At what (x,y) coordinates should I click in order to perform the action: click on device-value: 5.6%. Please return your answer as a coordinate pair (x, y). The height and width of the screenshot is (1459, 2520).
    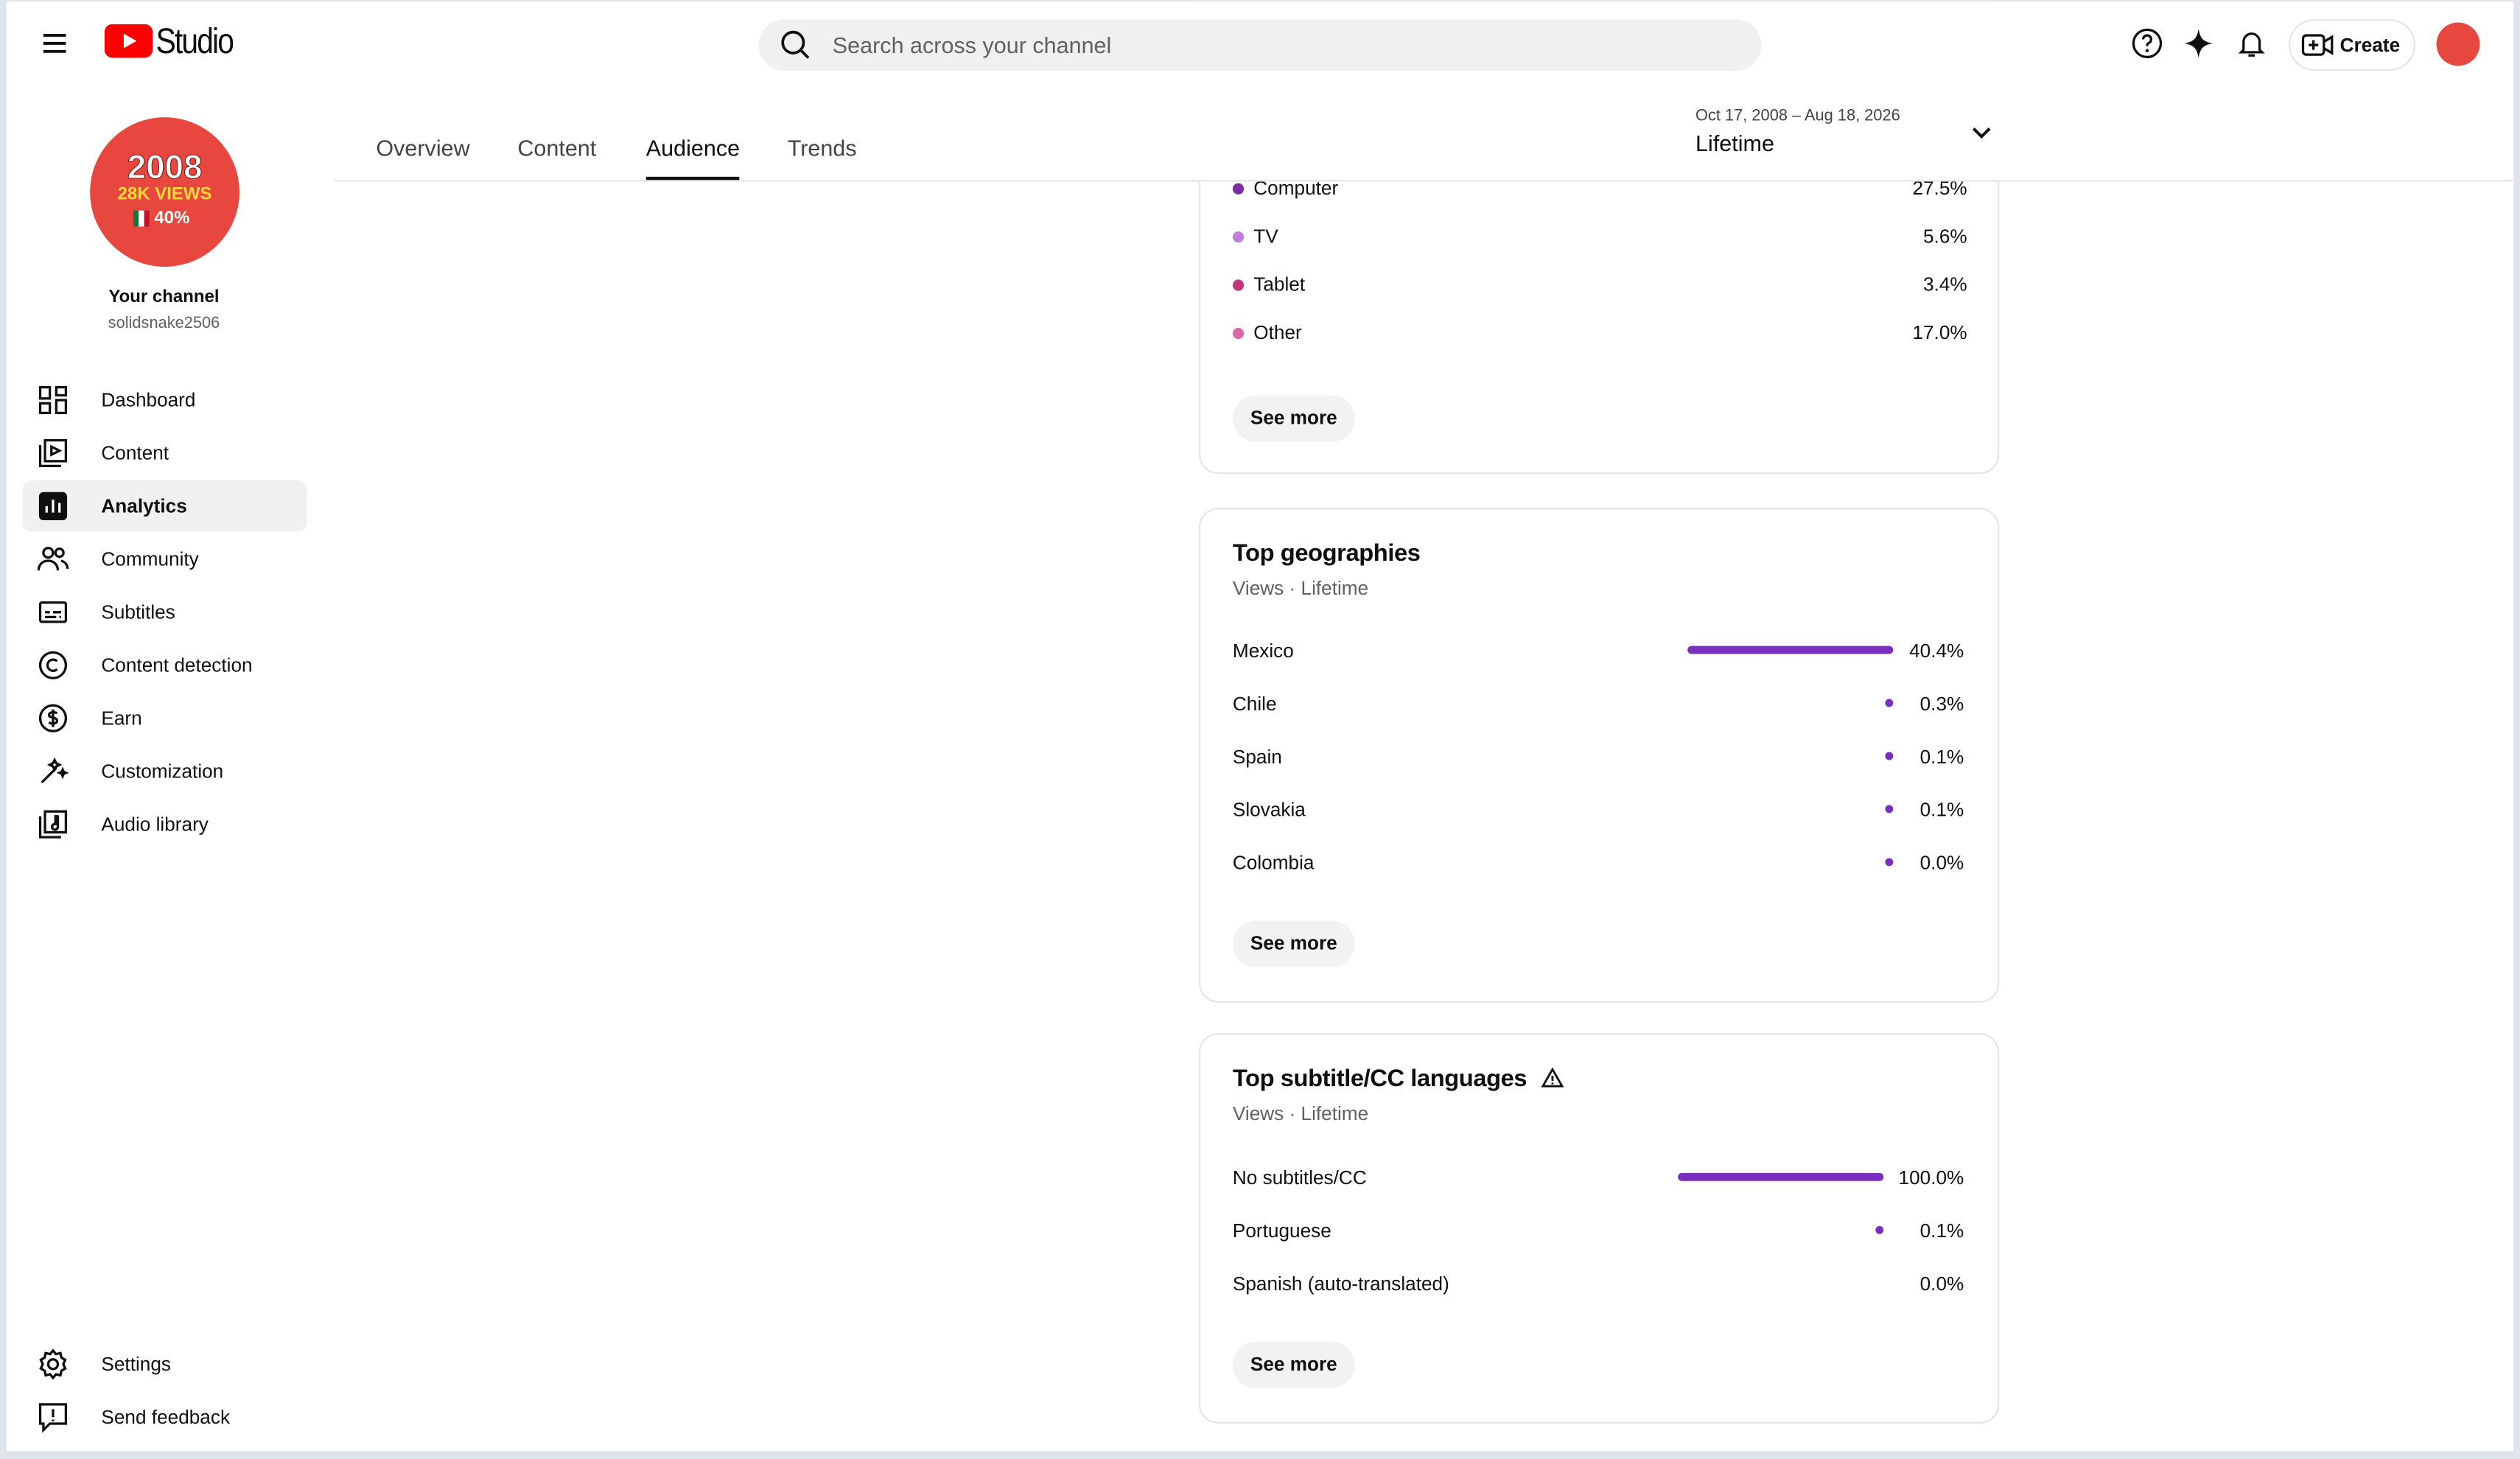
    Looking at the image, I should click on (1944, 236).